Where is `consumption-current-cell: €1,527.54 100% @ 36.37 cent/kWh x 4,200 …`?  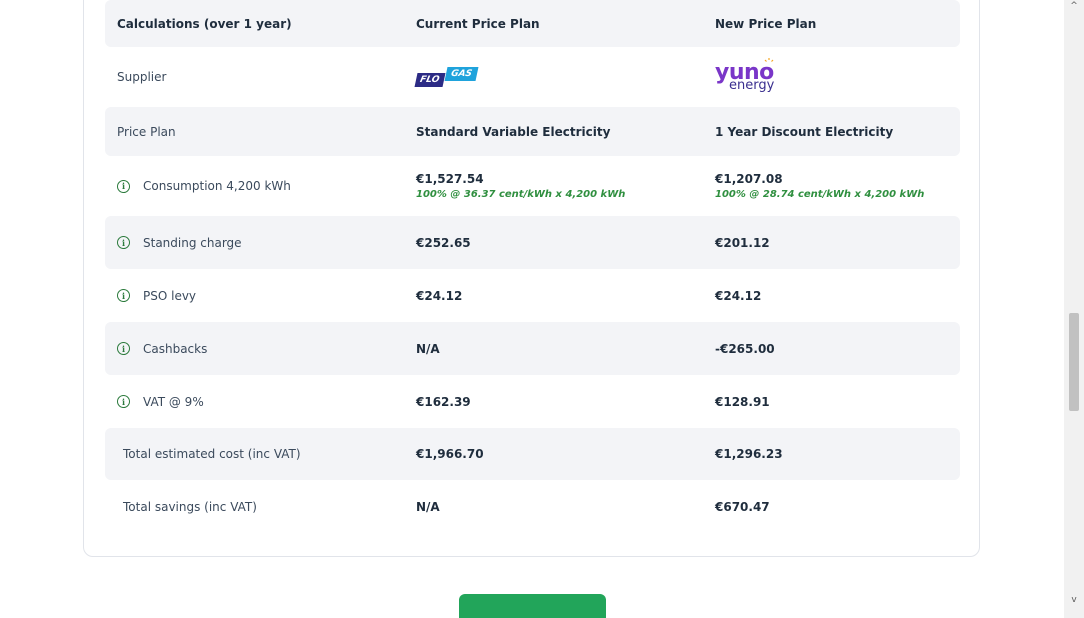 consumption-current-cell: €1,527.54 100% @ 36.37 cent/kWh x 4,200 … is located at coordinates (520, 186).